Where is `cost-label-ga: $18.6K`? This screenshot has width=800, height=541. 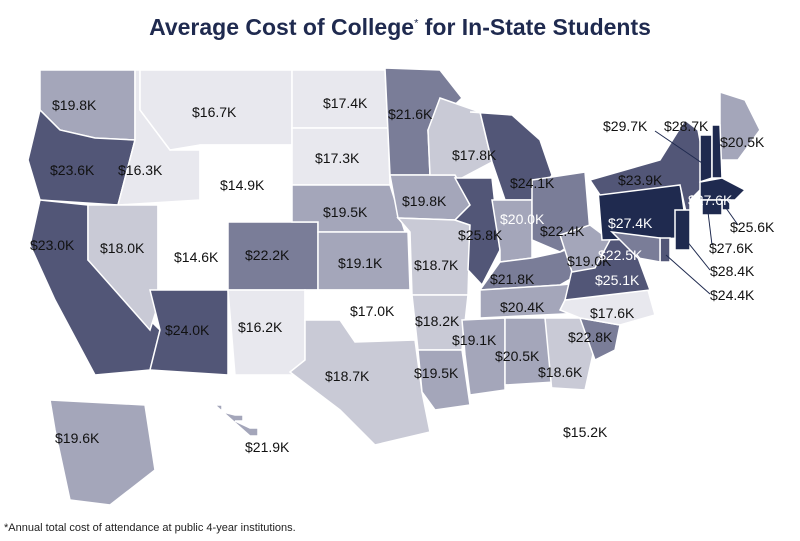 cost-label-ga: $18.6K is located at coordinates (560, 372).